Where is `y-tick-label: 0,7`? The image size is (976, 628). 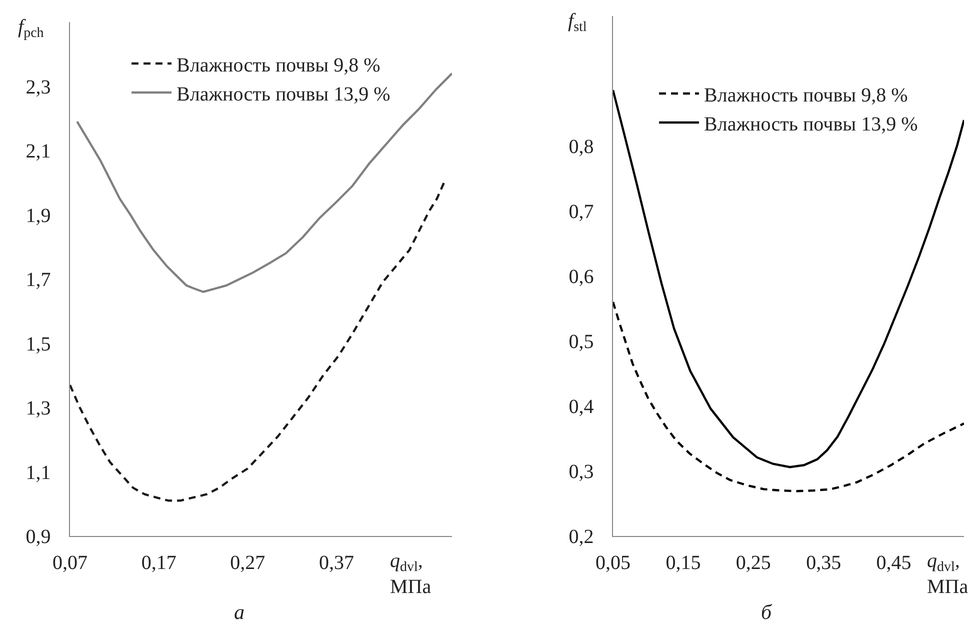
y-tick-label: 0,7 is located at coordinates (581, 212).